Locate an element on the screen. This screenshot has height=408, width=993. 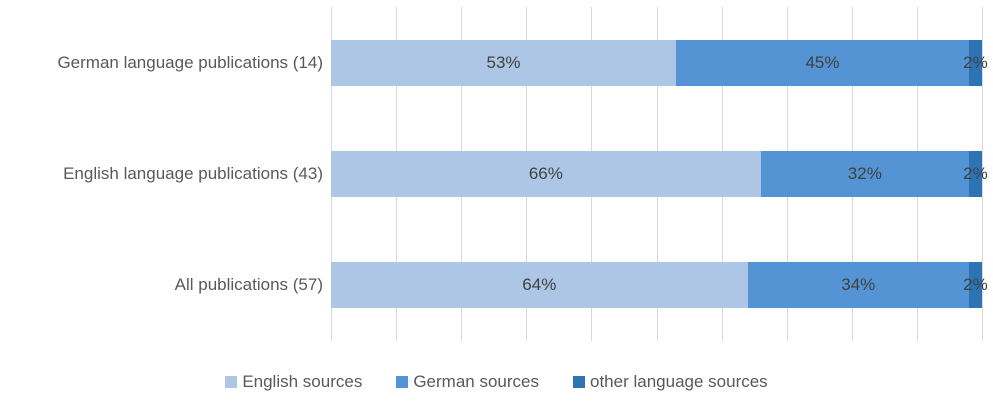
bar-segment-english: 53% is located at coordinates (504, 62).